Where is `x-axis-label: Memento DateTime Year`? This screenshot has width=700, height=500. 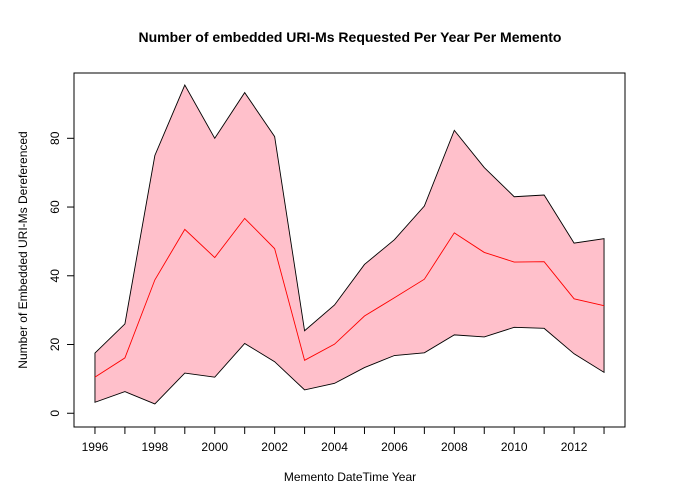
x-axis-label: Memento DateTime Year is located at coordinates (350, 477).